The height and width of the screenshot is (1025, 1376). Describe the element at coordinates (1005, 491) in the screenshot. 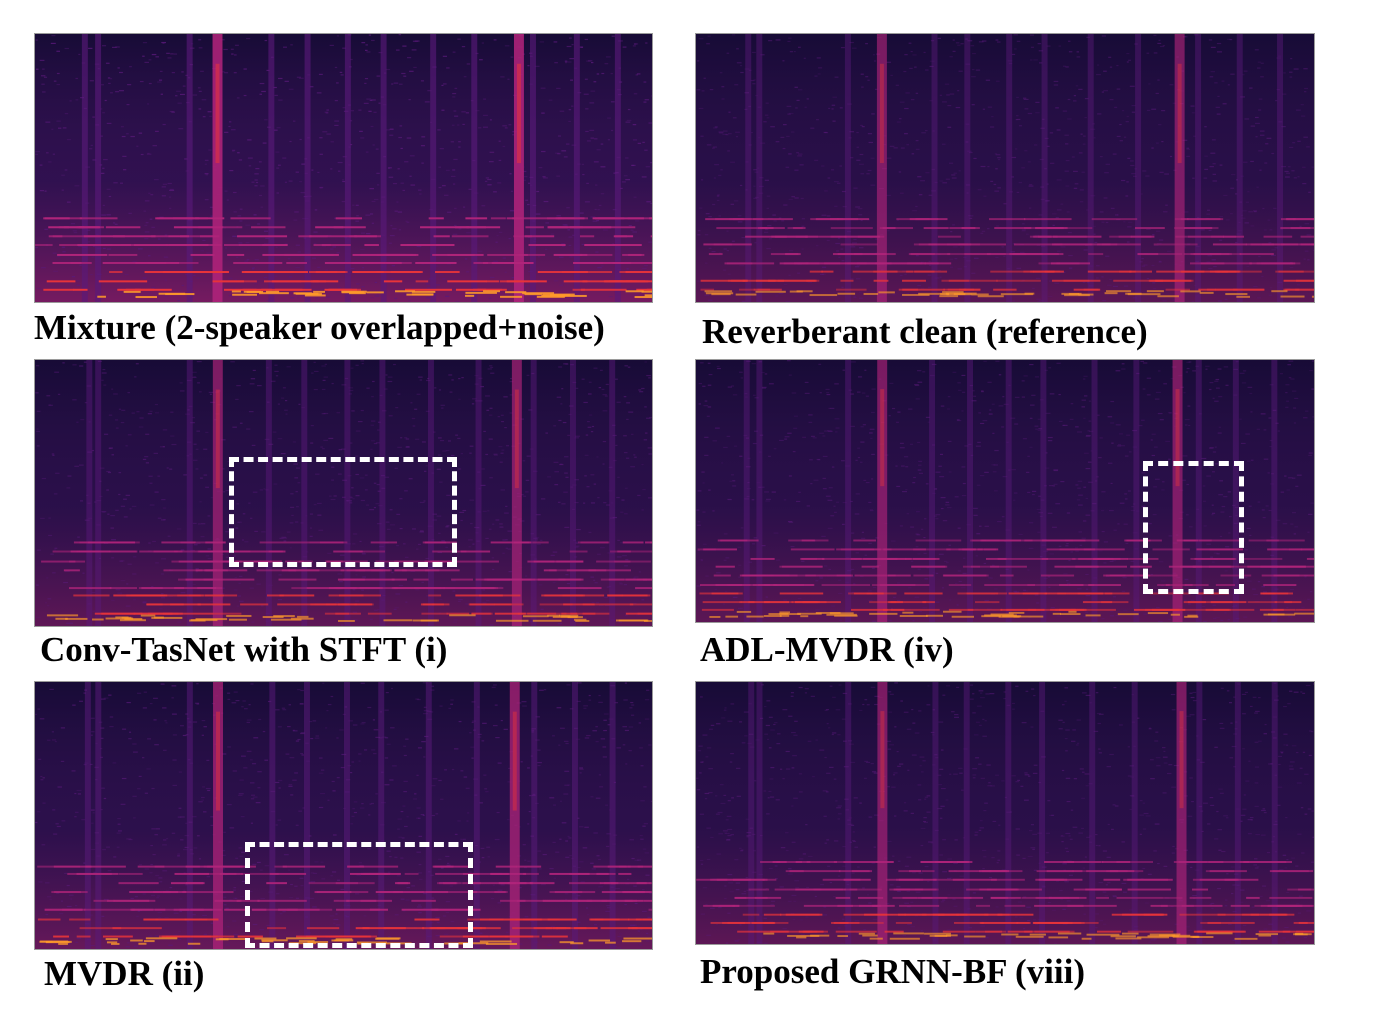

I see `spectrogram-adl-mvdr` at that location.